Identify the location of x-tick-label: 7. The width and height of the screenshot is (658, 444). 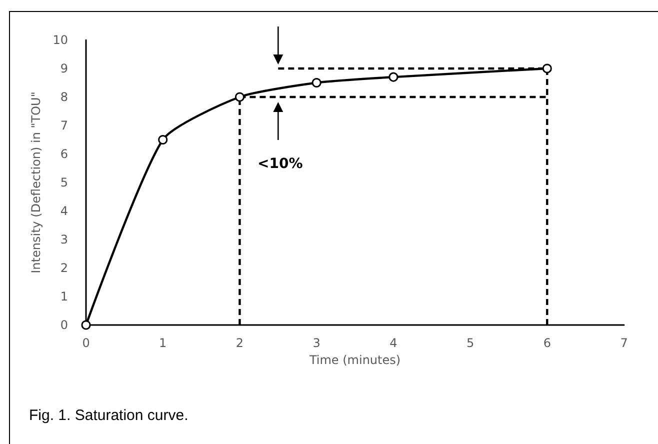
(624, 343).